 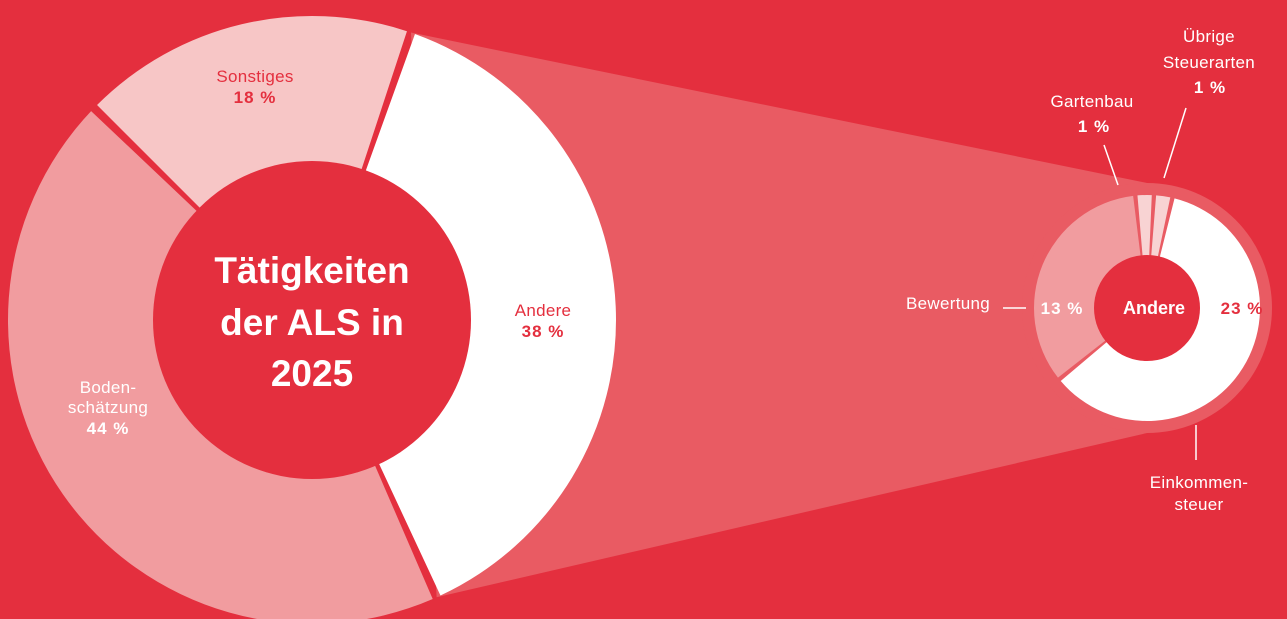 What do you see at coordinates (1154, 308) in the screenshot?
I see `detail-center-label: Andere` at bounding box center [1154, 308].